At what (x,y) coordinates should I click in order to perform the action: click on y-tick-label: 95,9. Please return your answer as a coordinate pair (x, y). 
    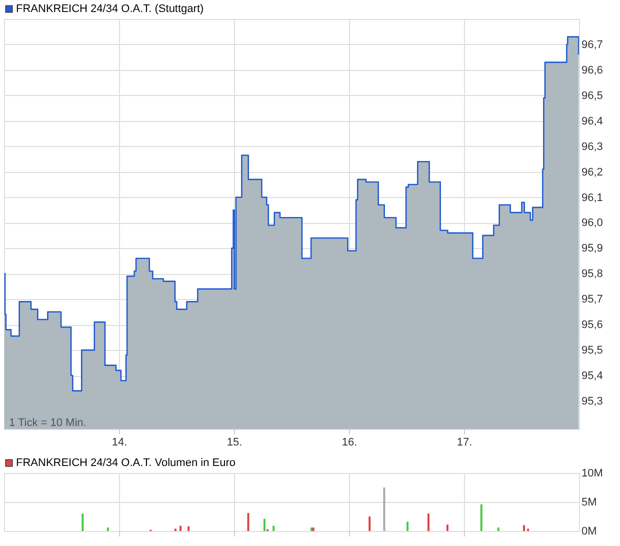
    Looking at the image, I should click on (592, 248).